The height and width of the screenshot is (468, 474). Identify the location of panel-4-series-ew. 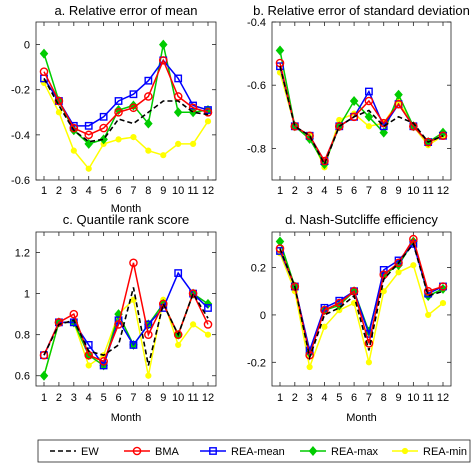
(361, 301).